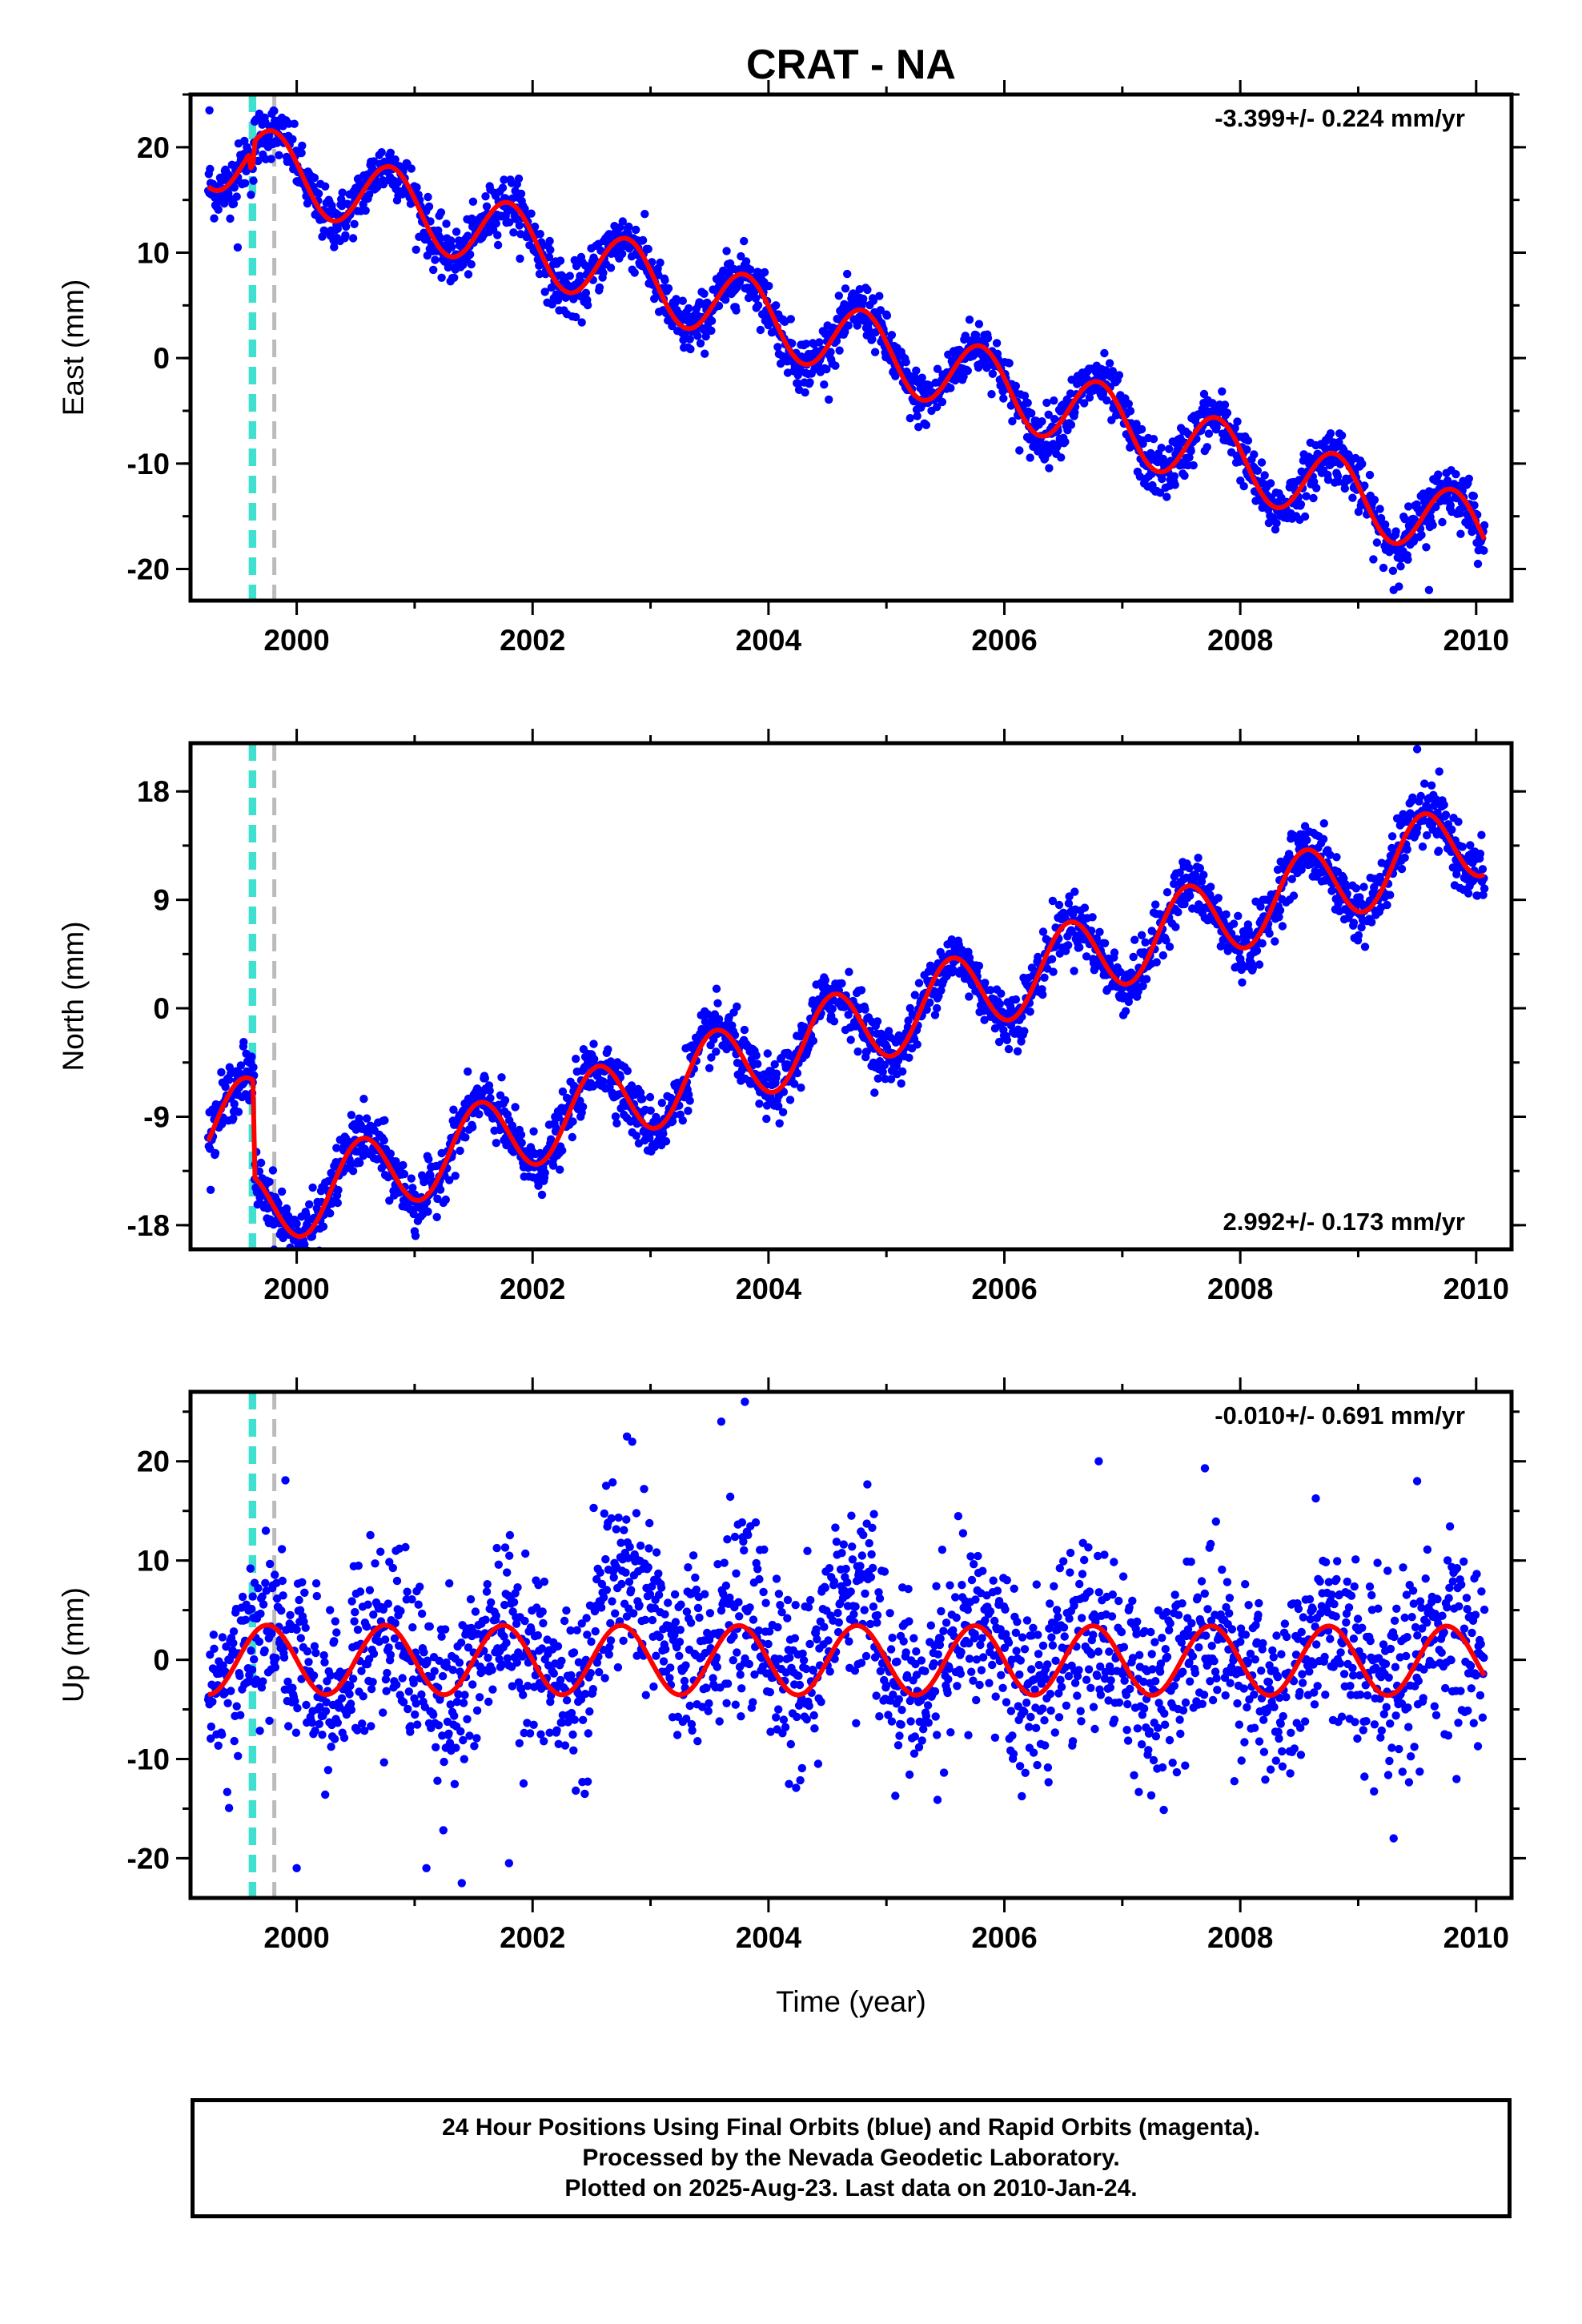  Describe the element at coordinates (1240, 1289) in the screenshot. I see `x-tick-label: 2008` at that location.